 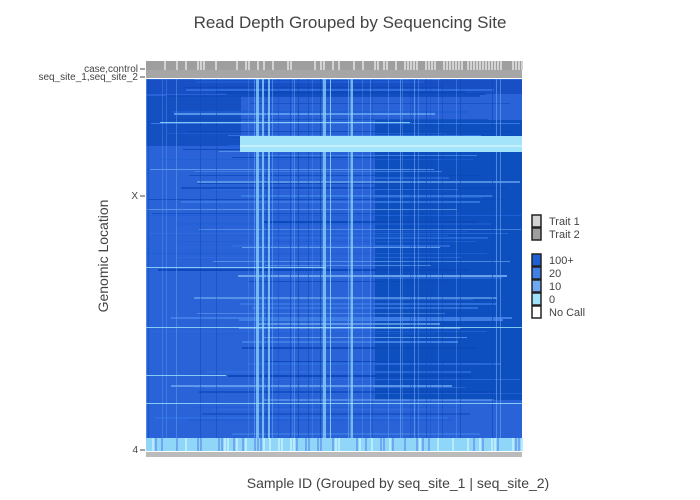 What do you see at coordinates (111, 69) in the screenshot?
I see `annotation-label-case-control: case,control` at bounding box center [111, 69].